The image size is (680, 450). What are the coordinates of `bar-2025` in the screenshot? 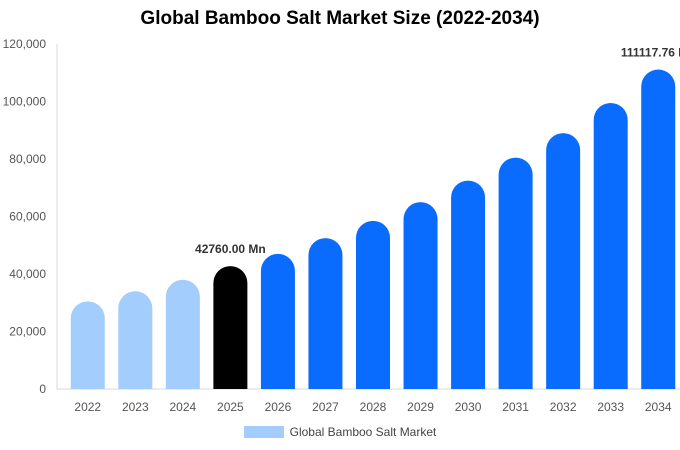 It's located at (230, 327).